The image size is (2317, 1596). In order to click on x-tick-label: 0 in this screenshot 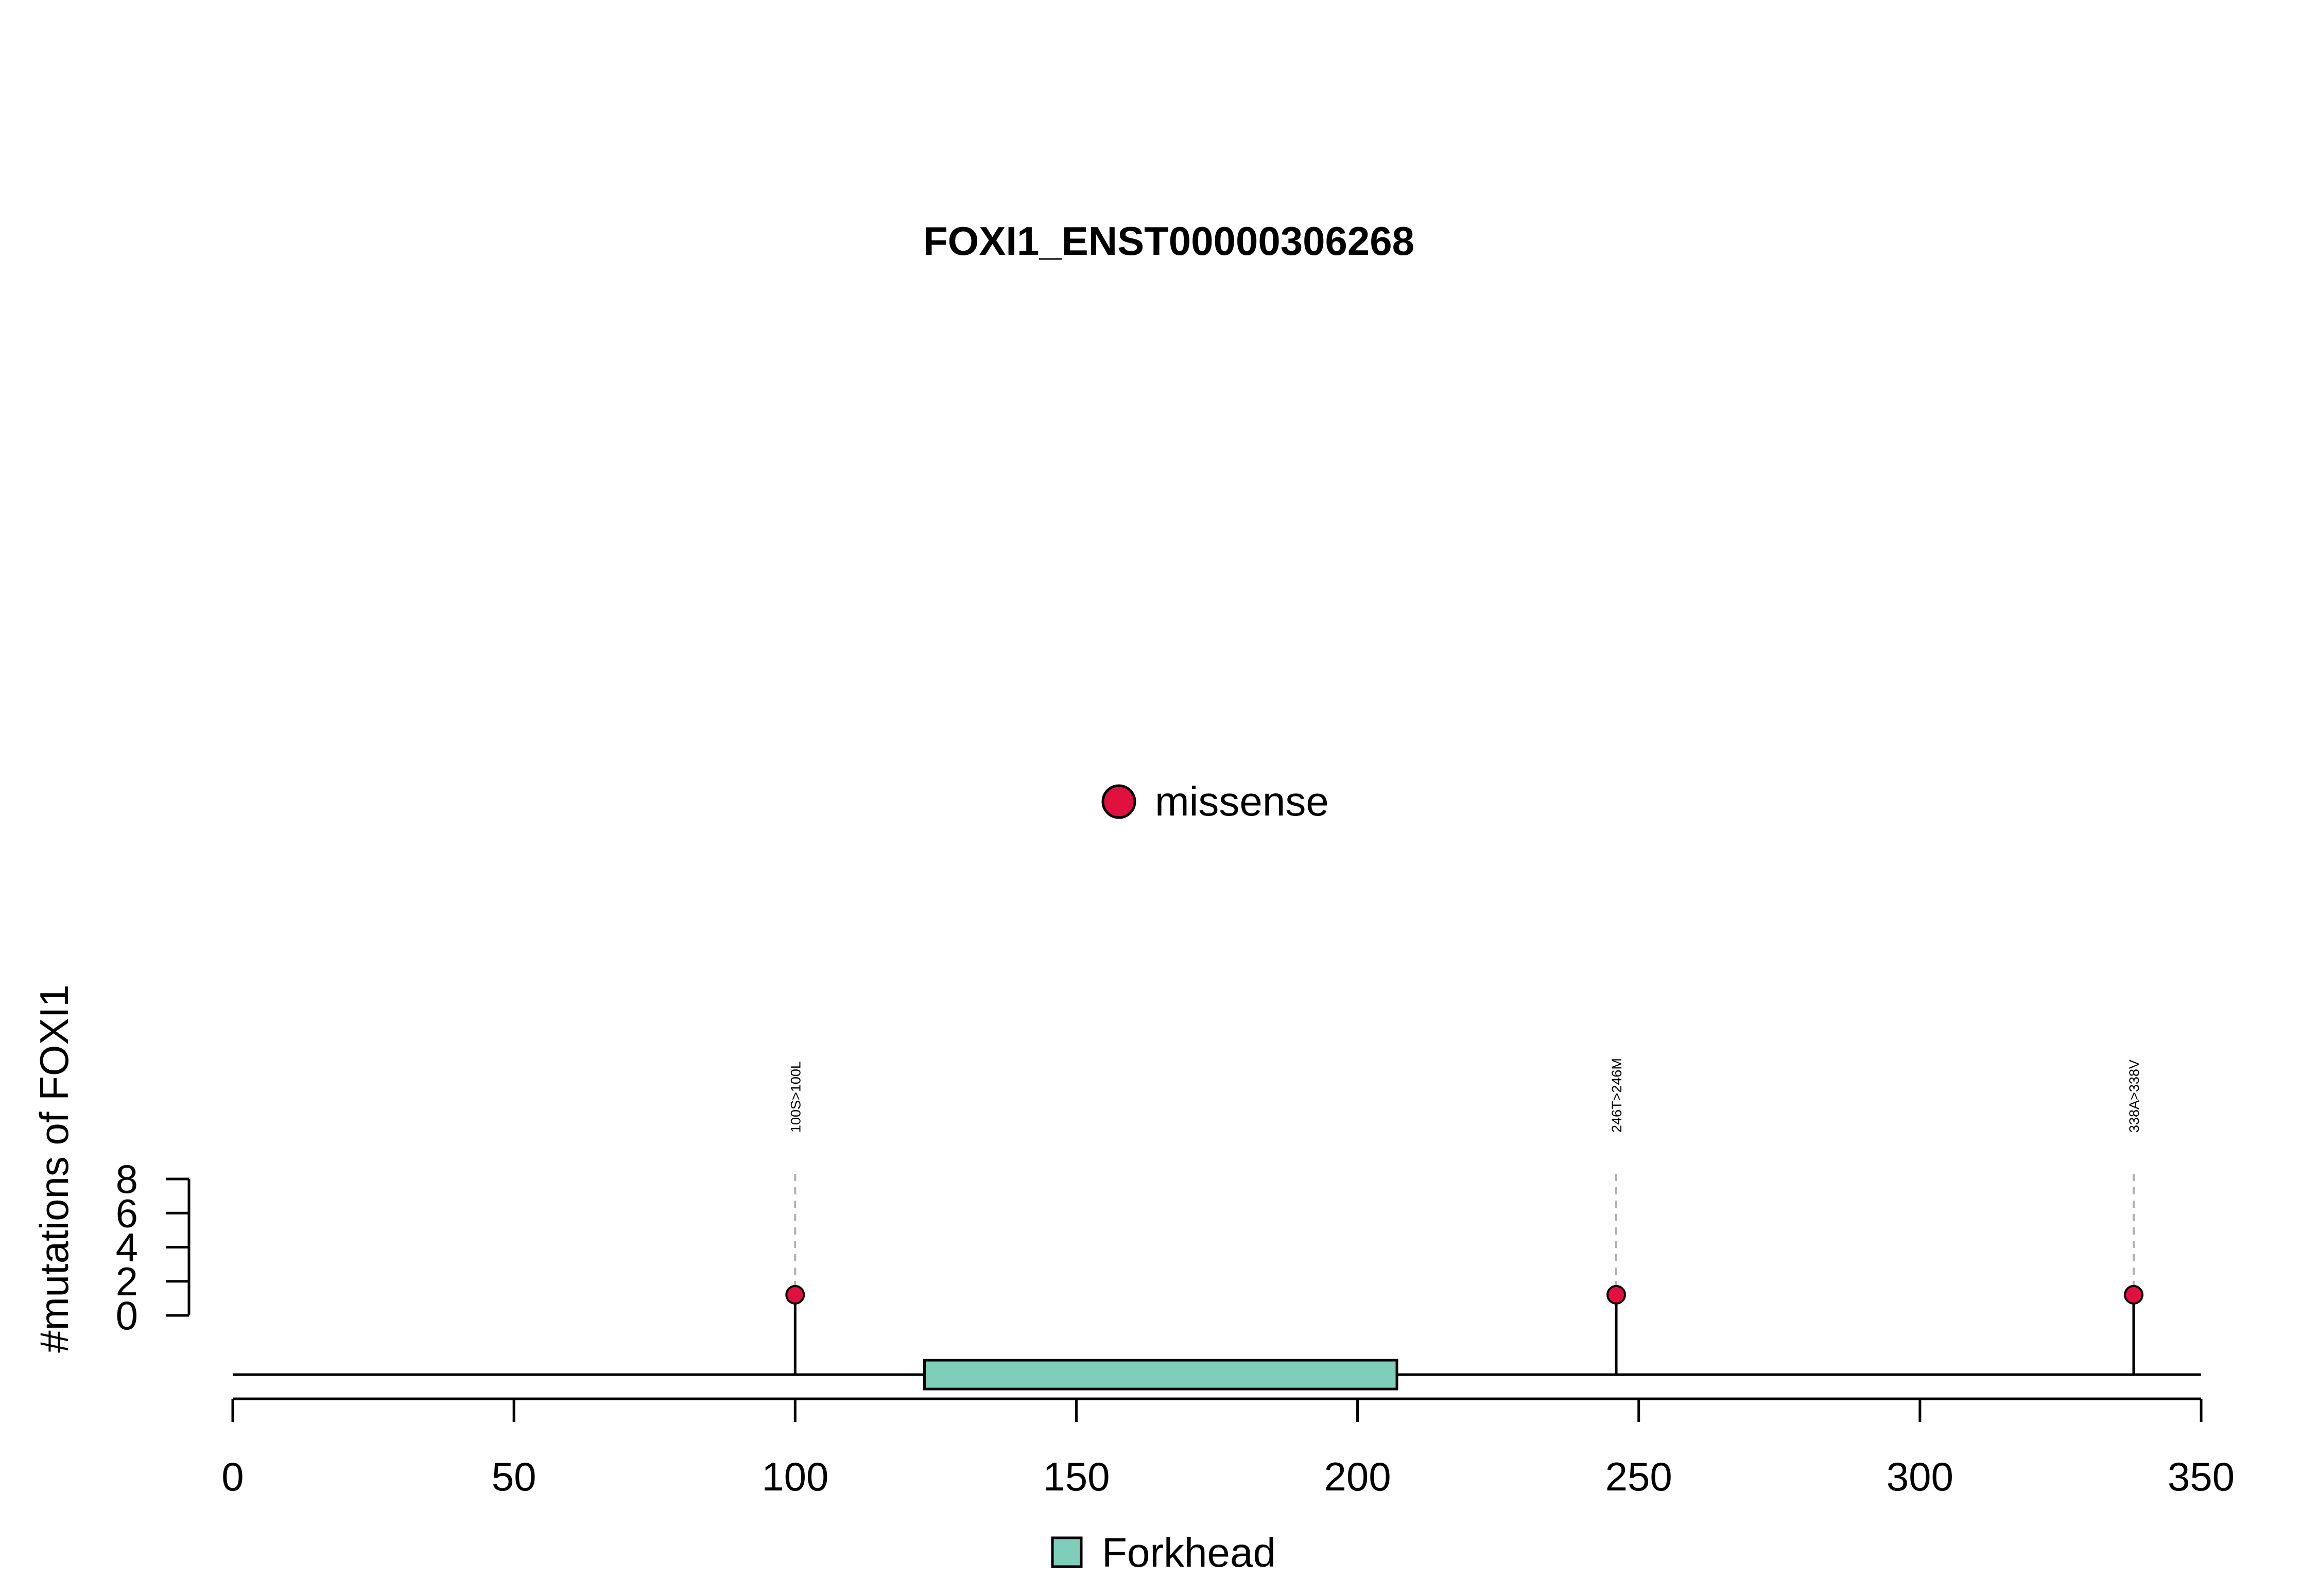, I will do `click(232, 1476)`.